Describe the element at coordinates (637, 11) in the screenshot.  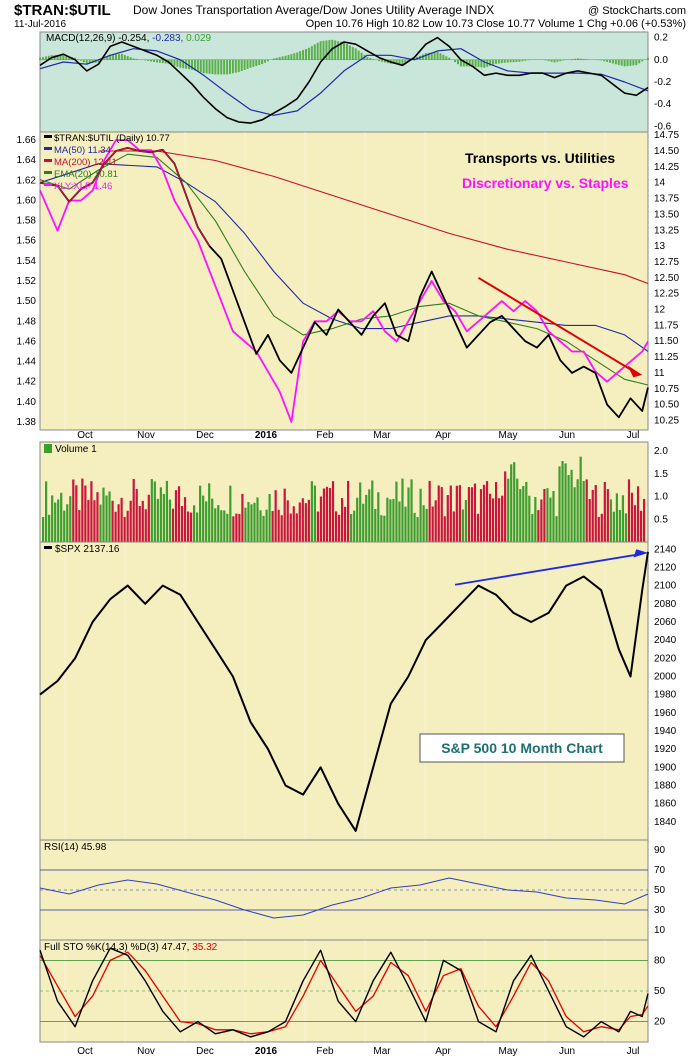
I see `chart-watermark: @ StockCharts.com` at that location.